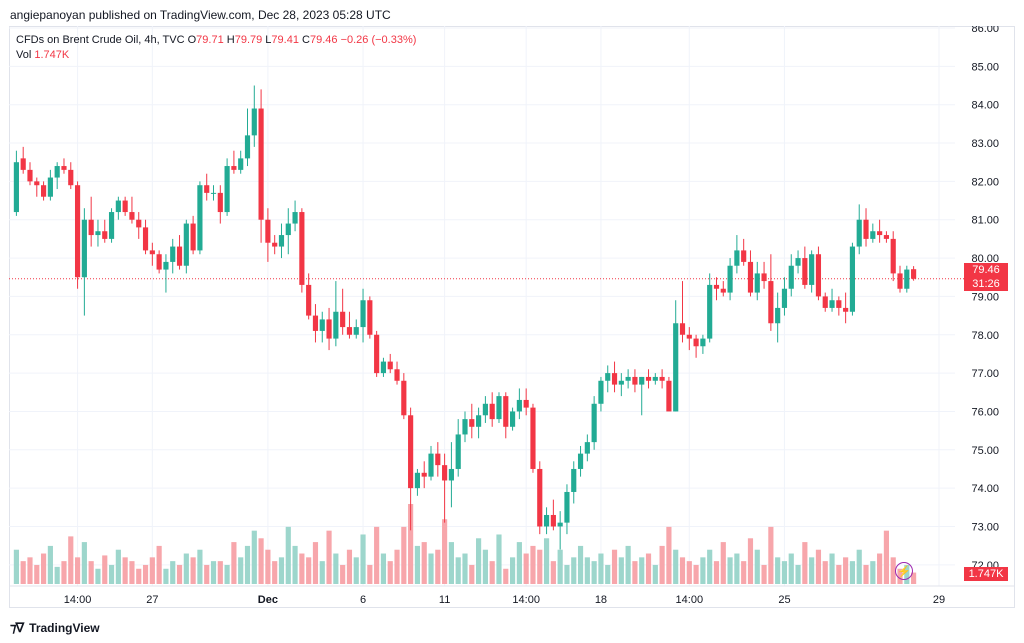  I want to click on volume-bars, so click(465, 544).